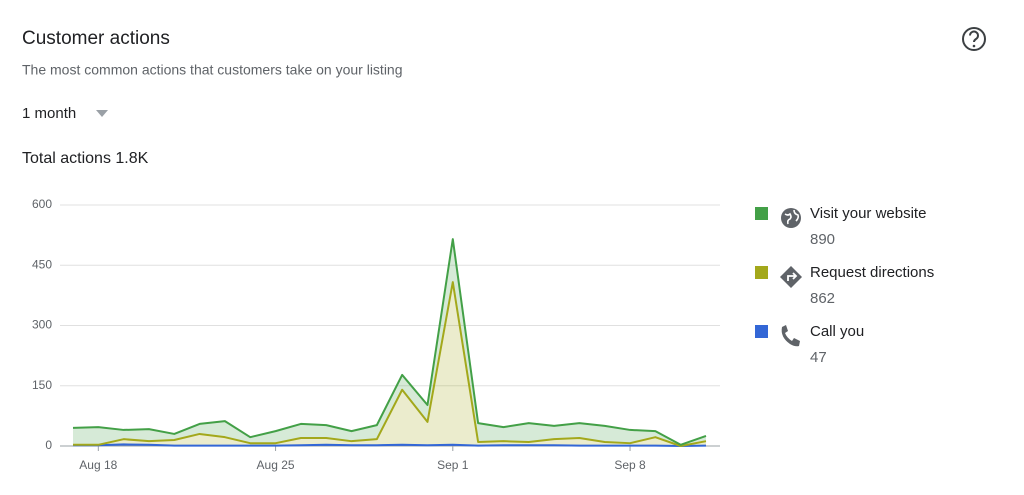 Image resolution: width=1024 pixels, height=495 pixels. Describe the element at coordinates (974, 46) in the screenshot. I see `help-dot` at that location.